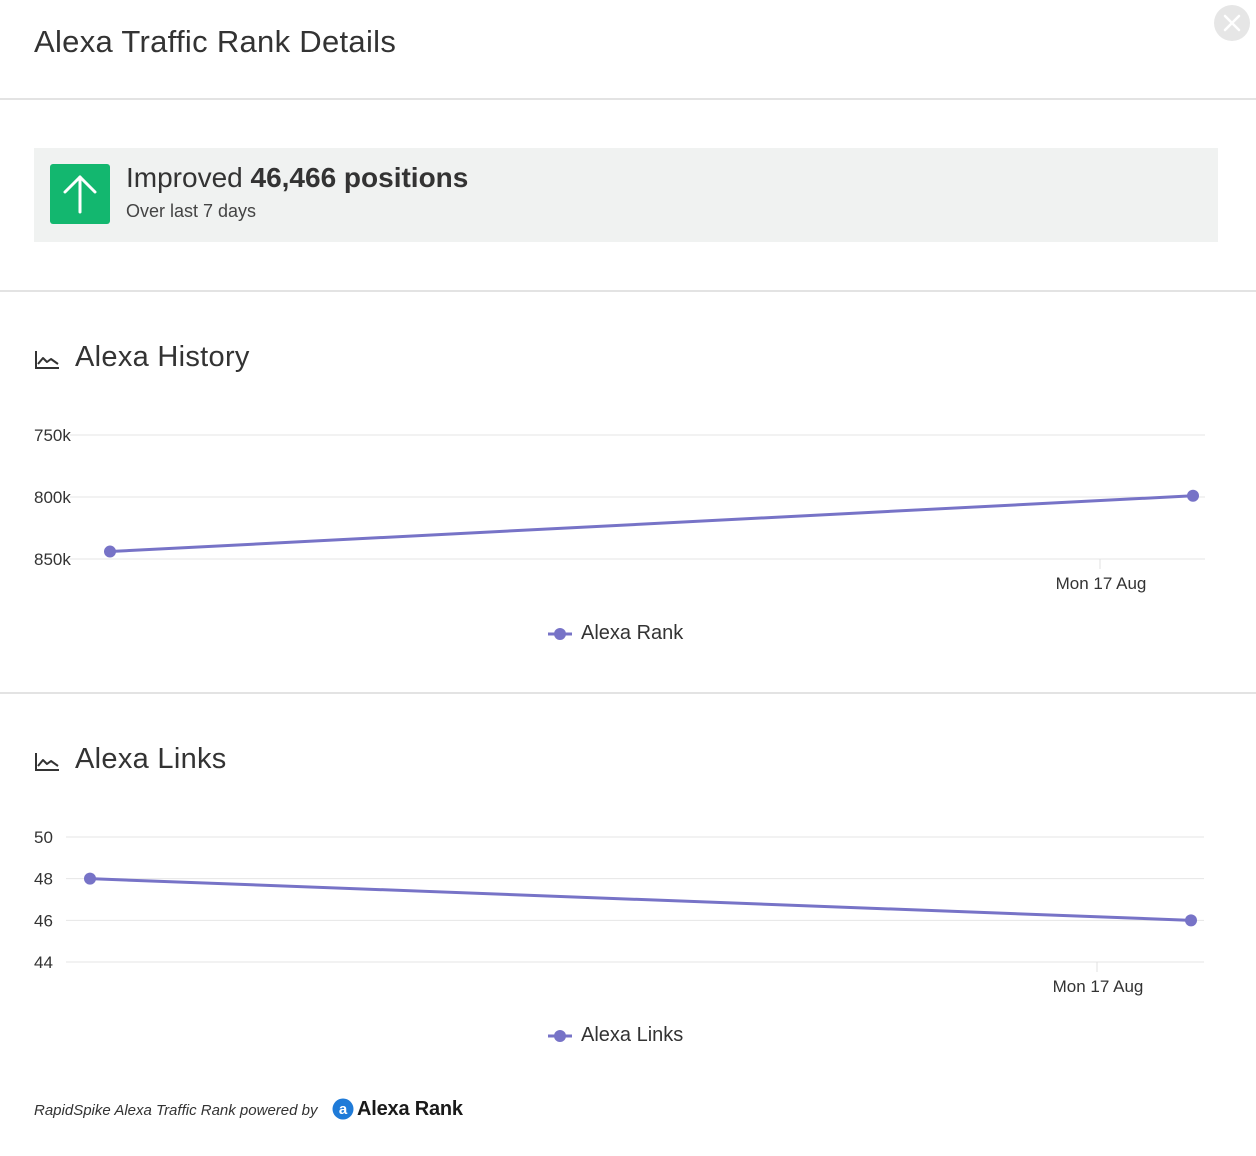 Image resolution: width=1256 pixels, height=1156 pixels. I want to click on alexa-rank-legend: Alexa Rank, so click(632, 634).